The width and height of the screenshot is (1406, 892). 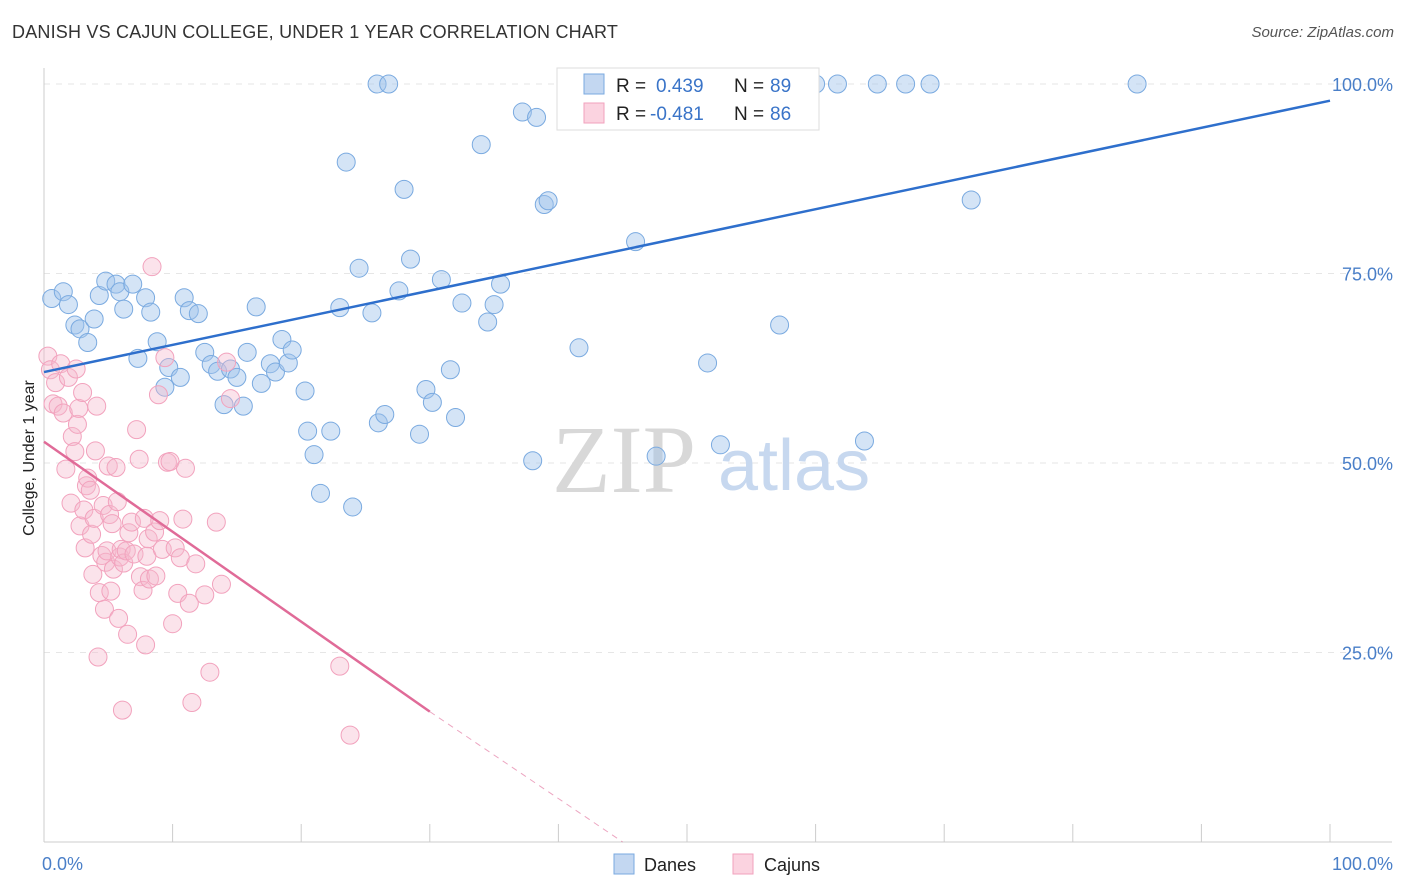 I want to click on y-tick-label-1: 50.0%, so click(x=1367, y=464).